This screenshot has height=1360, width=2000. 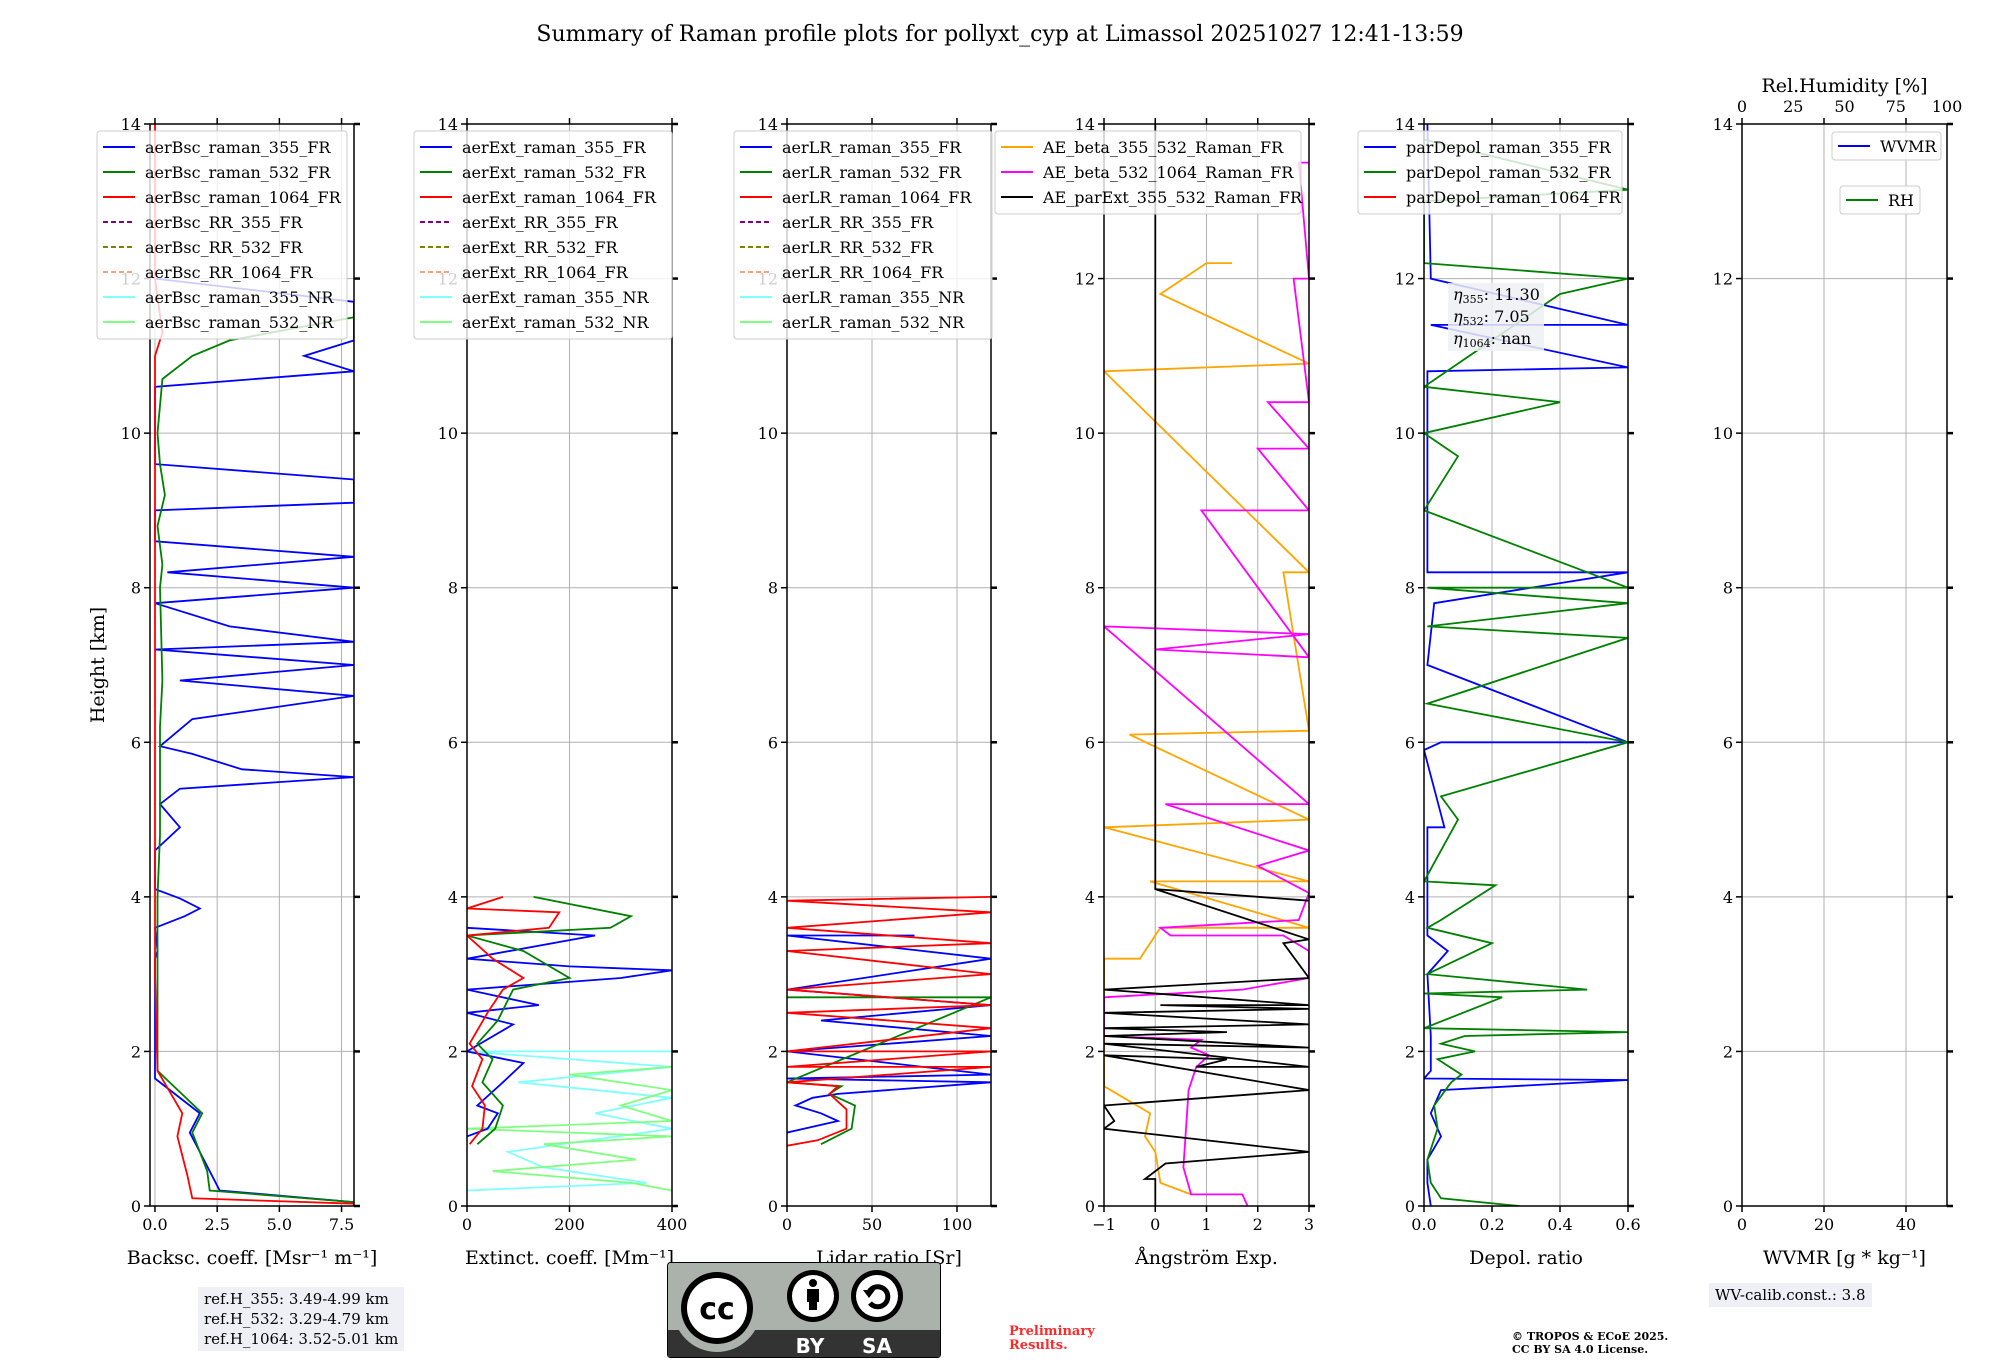 What do you see at coordinates (1590, 1336) in the screenshot?
I see `copyright-line: © TROPOS & ECoE 2025.` at bounding box center [1590, 1336].